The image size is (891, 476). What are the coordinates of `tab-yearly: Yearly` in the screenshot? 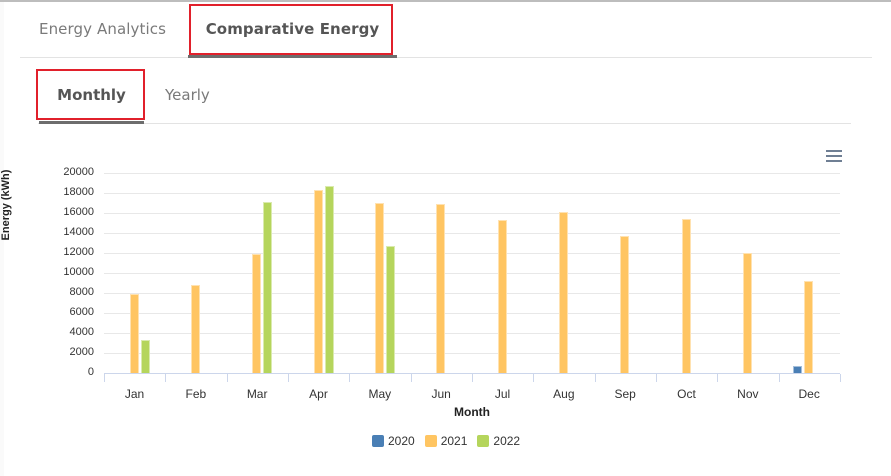 It's located at (187, 95).